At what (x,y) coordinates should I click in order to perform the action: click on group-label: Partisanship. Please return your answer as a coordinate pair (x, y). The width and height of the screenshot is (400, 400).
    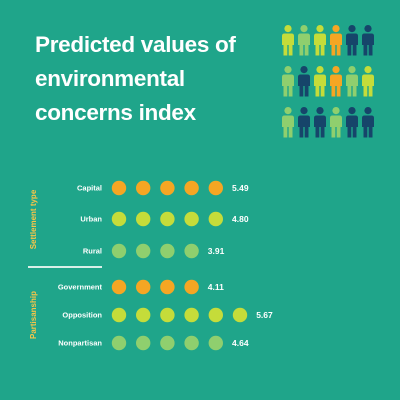
    Looking at the image, I should click on (33, 315).